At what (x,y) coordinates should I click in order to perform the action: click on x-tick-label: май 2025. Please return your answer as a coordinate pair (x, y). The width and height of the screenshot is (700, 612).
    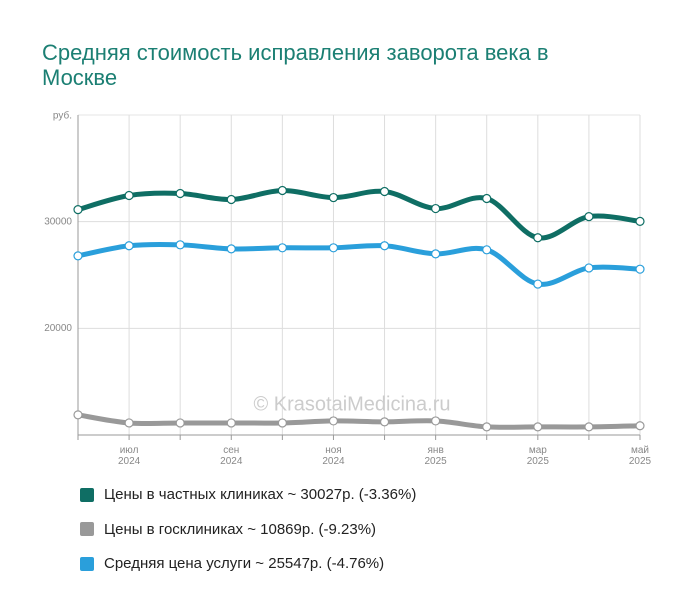
    Looking at the image, I should click on (640, 456).